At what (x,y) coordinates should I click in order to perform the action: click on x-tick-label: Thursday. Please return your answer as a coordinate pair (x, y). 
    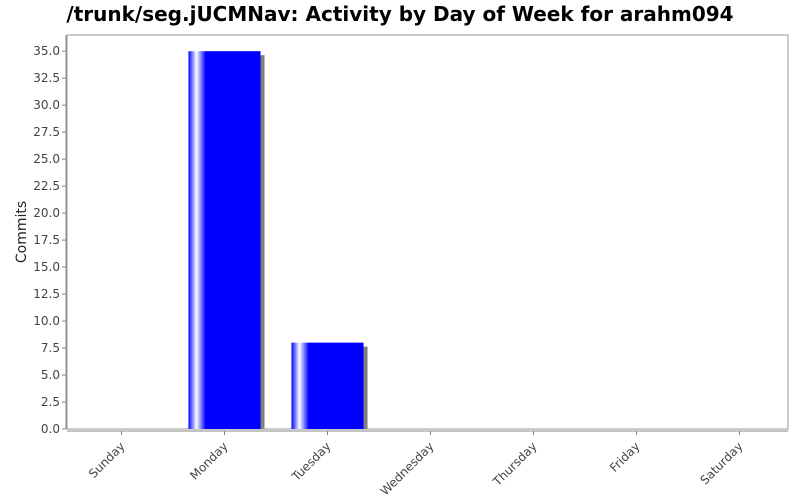
    Looking at the image, I should click on (515, 464).